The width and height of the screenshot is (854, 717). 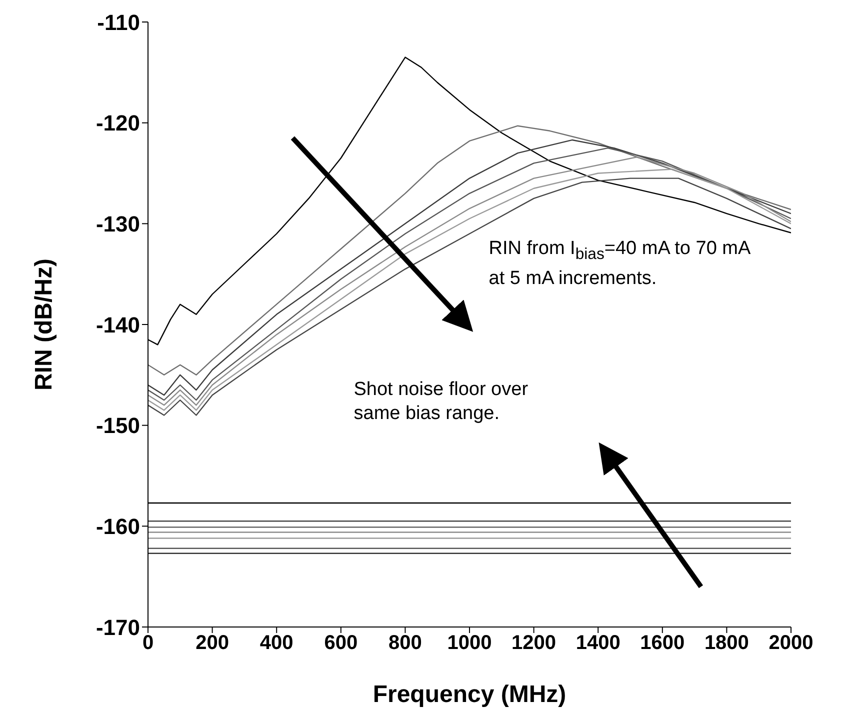 I want to click on x-tick-label: 400, so click(x=277, y=643).